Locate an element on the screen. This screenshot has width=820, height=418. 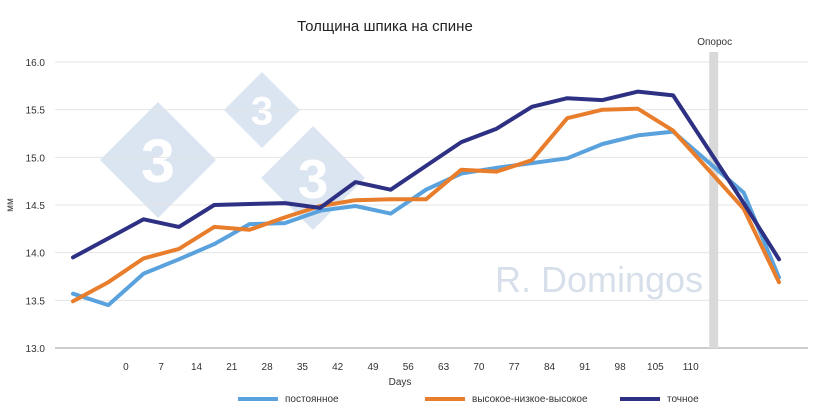
y-tick-label: 16.0 is located at coordinates (36, 63).